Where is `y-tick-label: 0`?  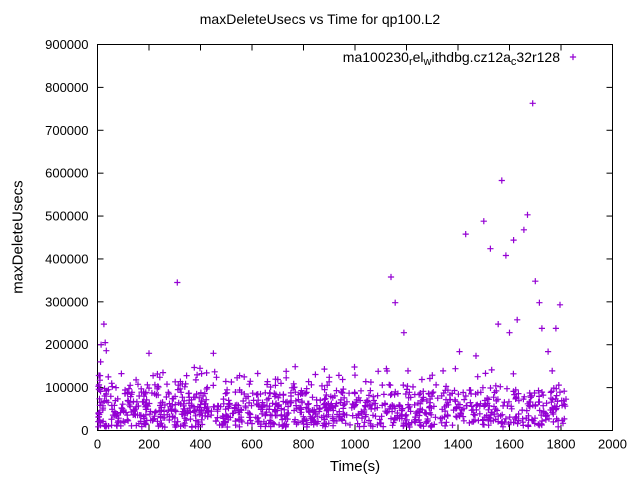
y-tick-label: 0 is located at coordinates (84, 430).